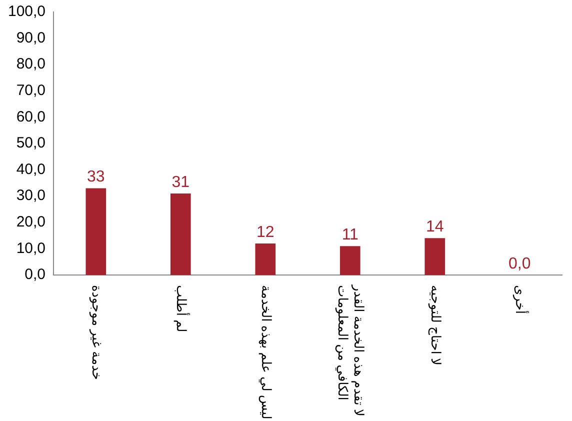 Image resolution: width=572 pixels, height=421 pixels. What do you see at coordinates (31, 91) in the screenshot?
I see `y-tick-label: 70,0` at bounding box center [31, 91].